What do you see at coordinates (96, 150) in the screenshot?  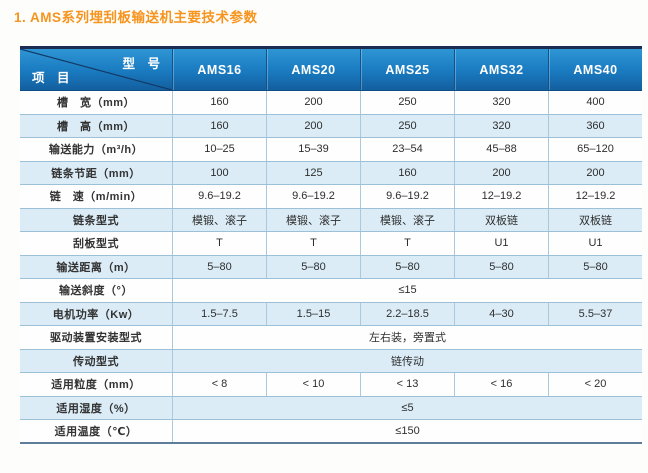 I see `row-label: 输送能力（m³/h）` at bounding box center [96, 150].